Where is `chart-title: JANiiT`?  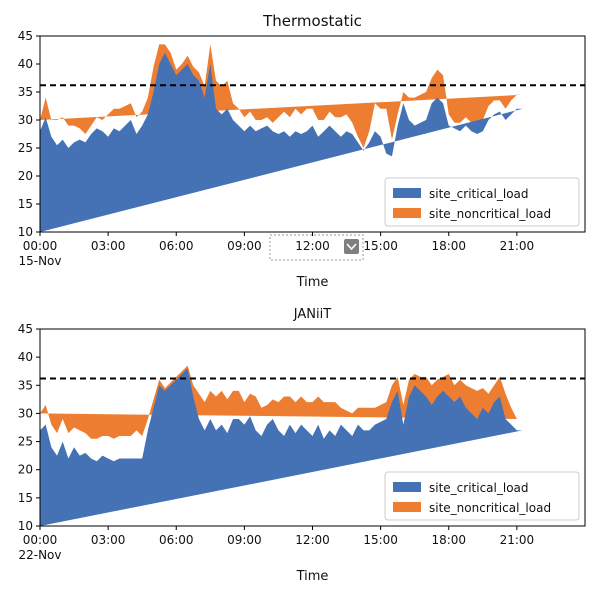 chart-title: JANiiT is located at coordinates (312, 314).